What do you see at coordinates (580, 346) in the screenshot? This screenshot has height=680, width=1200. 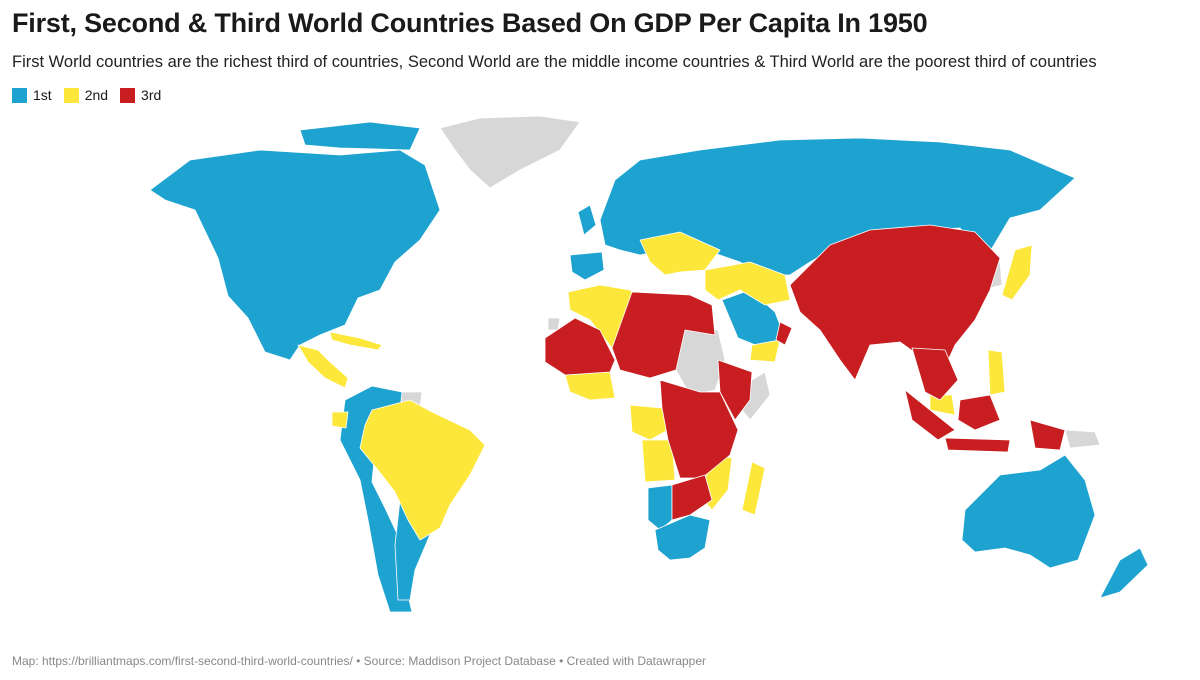 I see `region-west-africa` at bounding box center [580, 346].